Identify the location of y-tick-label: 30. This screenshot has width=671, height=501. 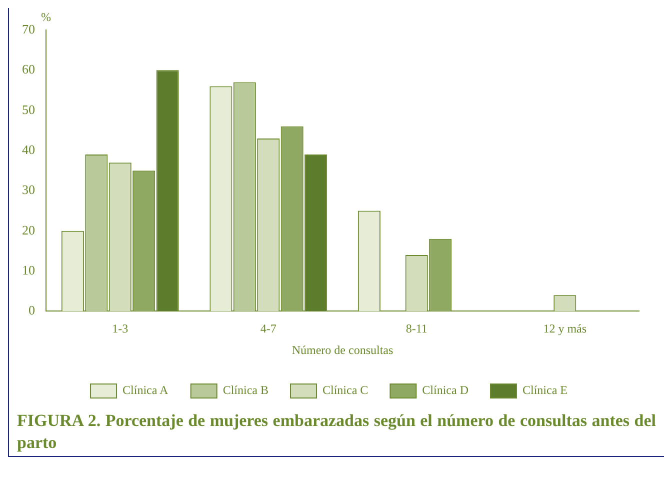
(28, 190).